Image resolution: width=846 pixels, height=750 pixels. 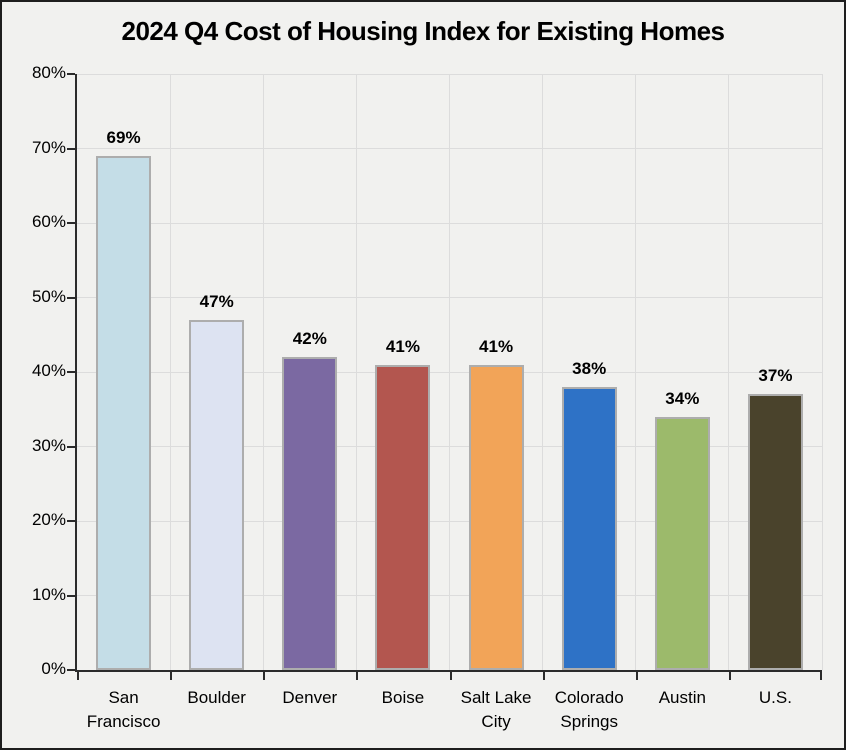 What do you see at coordinates (216, 301) in the screenshot?
I see `bar-value-label: 47%` at bounding box center [216, 301].